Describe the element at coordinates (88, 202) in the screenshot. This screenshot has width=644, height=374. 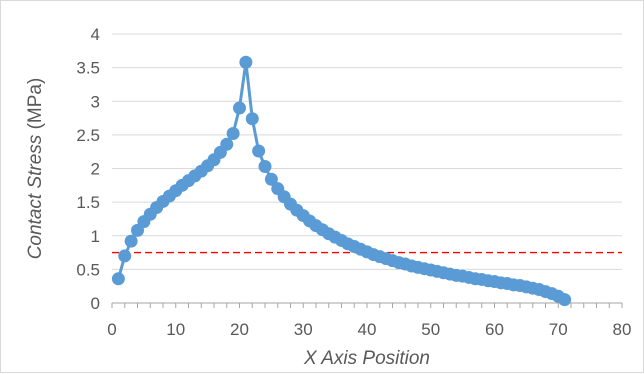
I see `y-tick-label: 1.5` at that location.